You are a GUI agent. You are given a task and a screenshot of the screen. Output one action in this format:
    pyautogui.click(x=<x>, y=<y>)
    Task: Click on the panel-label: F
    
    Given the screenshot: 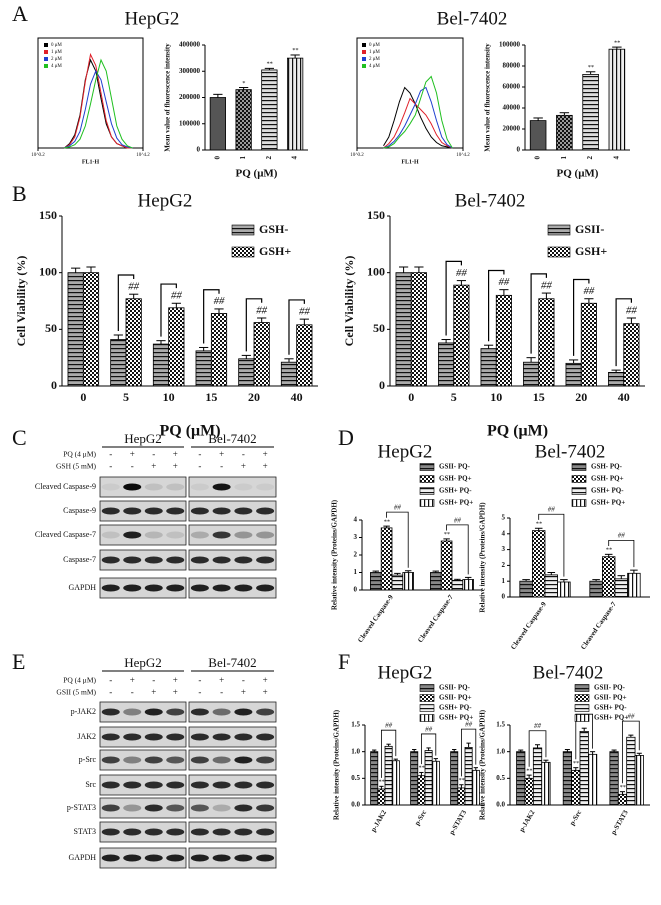 What is the action you would take?
    pyautogui.click(x=344, y=661)
    